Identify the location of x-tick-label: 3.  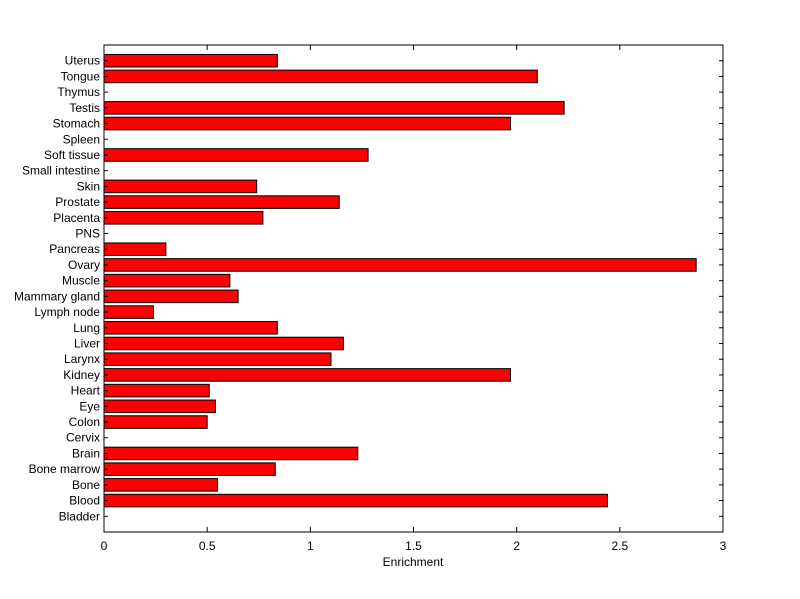
(723, 546).